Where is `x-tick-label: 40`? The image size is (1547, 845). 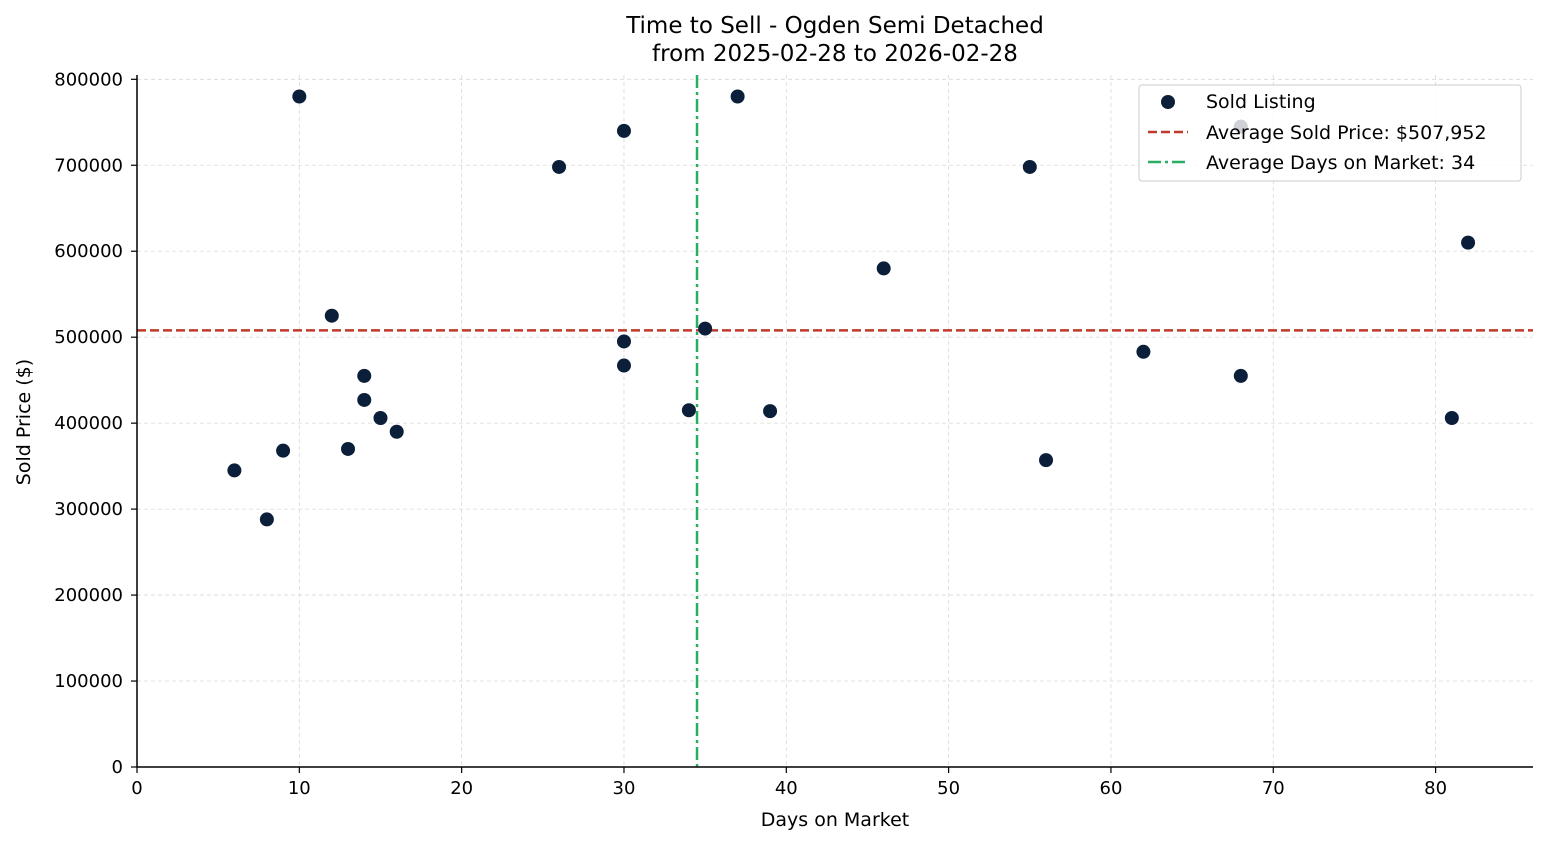
x-tick-label: 40 is located at coordinates (786, 788).